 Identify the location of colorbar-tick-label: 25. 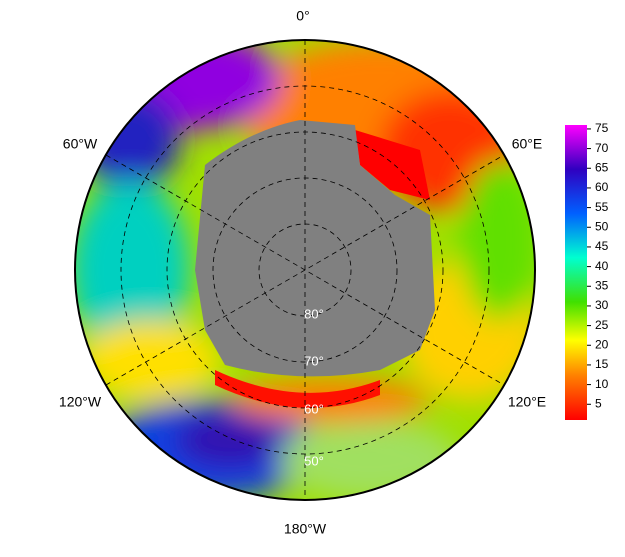
(602, 325).